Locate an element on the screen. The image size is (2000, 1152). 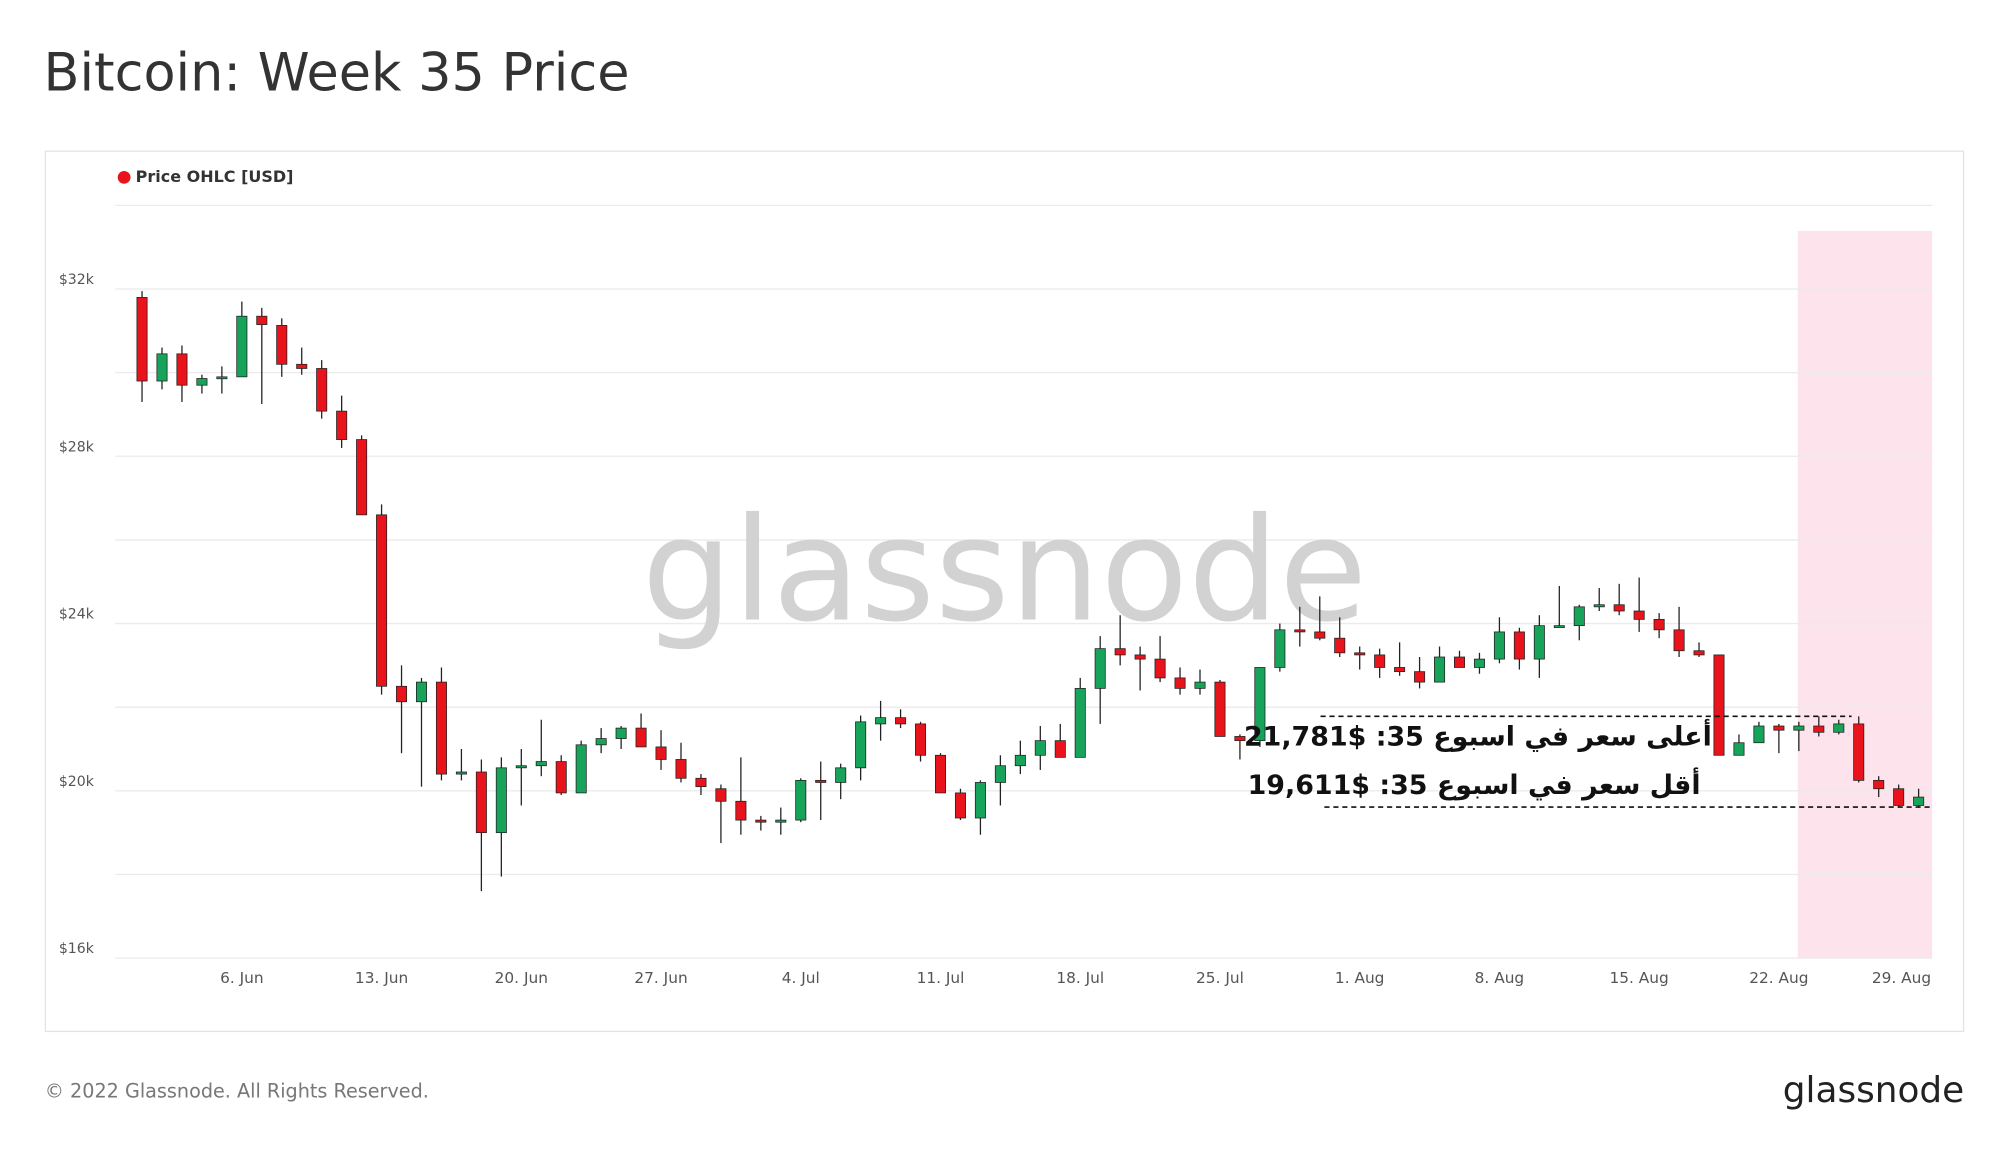
legend-marker is located at coordinates (124, 177).